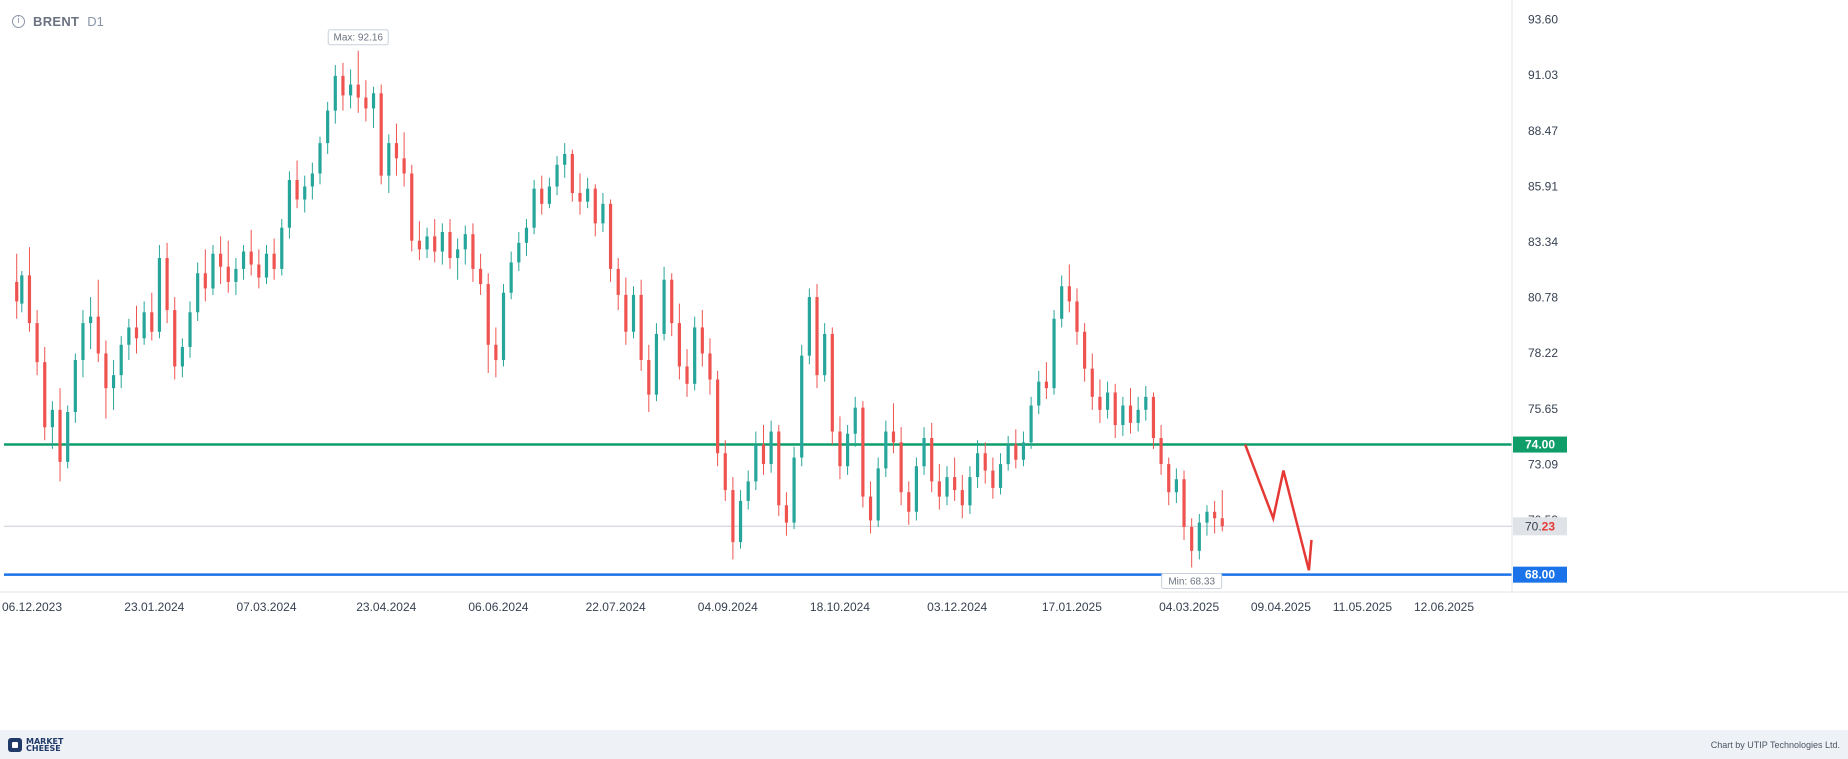 This screenshot has width=1848, height=759. I want to click on timeframe-label: D1, so click(95, 21).